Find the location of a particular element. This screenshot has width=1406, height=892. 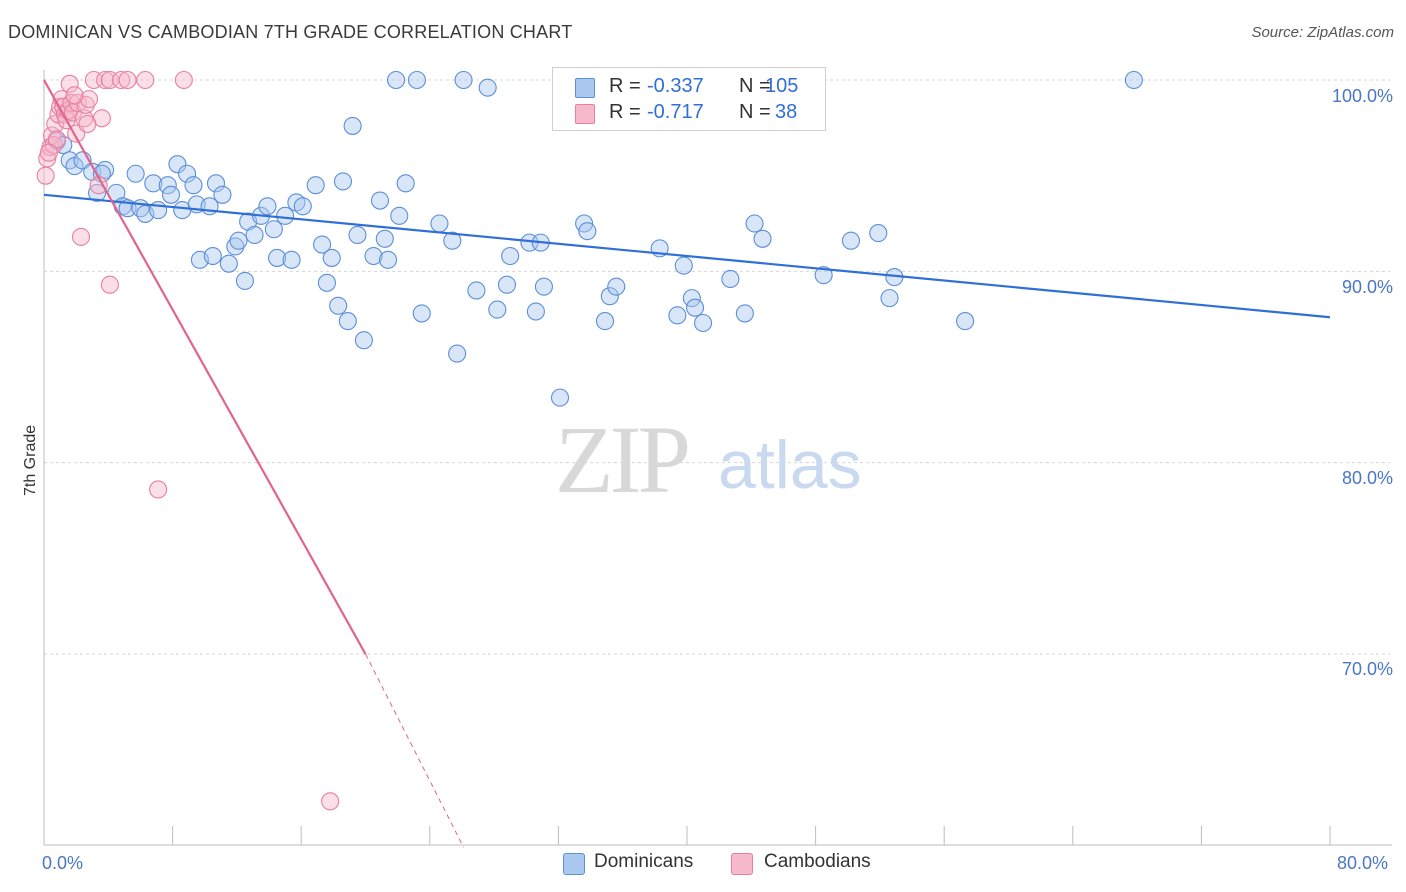

legend-r-label: R = is located at coordinates (625, 86).